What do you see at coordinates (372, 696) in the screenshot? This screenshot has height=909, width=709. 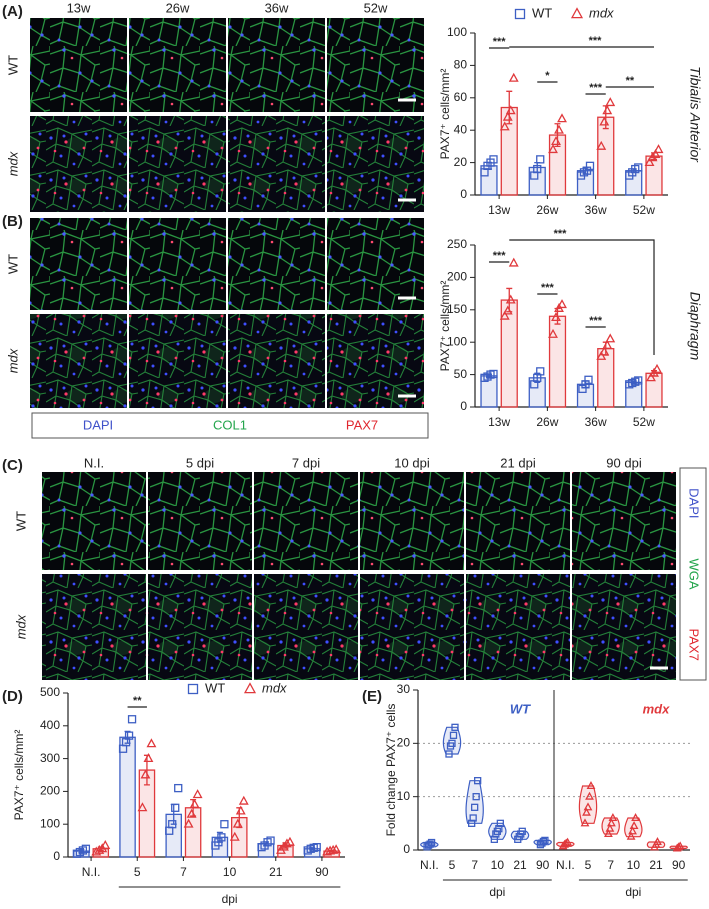 I see `panel-label: (E)` at bounding box center [372, 696].